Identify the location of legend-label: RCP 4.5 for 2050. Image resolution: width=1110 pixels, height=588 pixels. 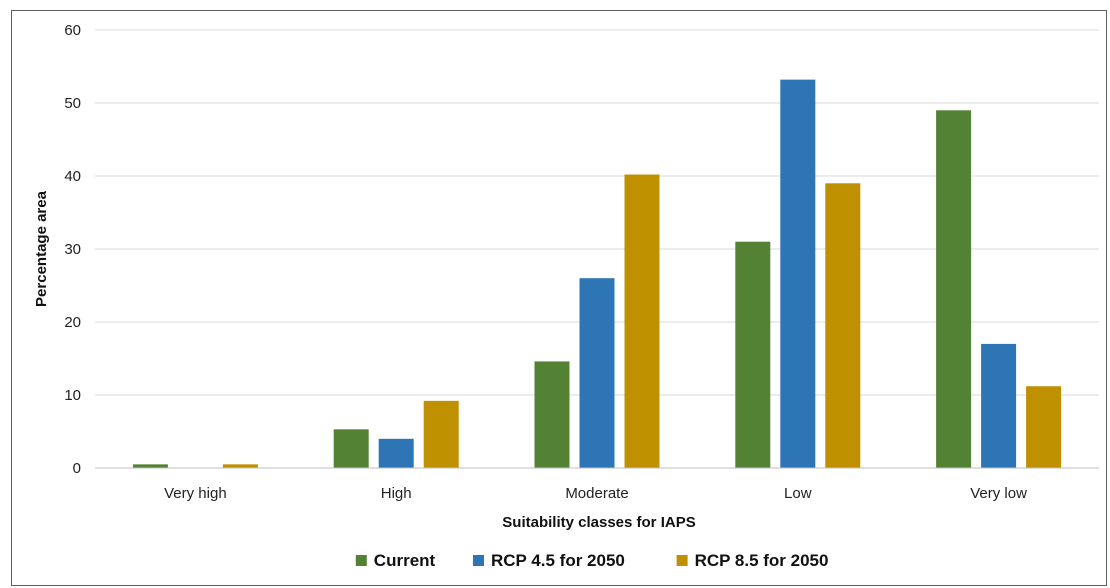
(558, 560).